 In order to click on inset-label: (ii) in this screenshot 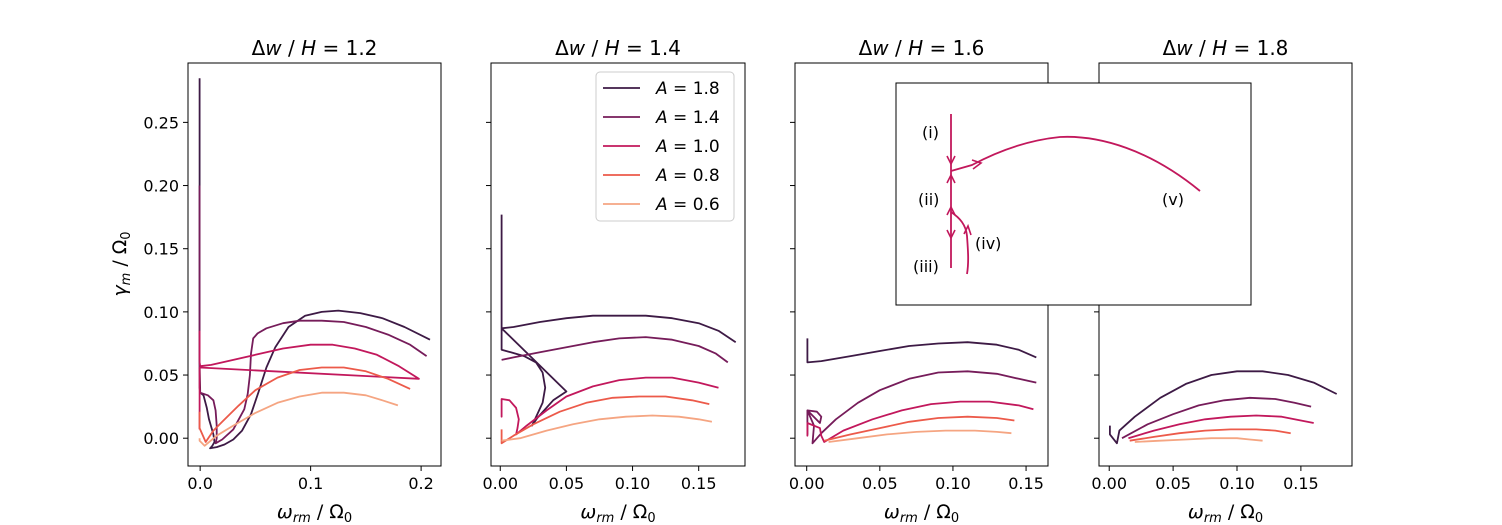, I will do `click(928, 199)`.